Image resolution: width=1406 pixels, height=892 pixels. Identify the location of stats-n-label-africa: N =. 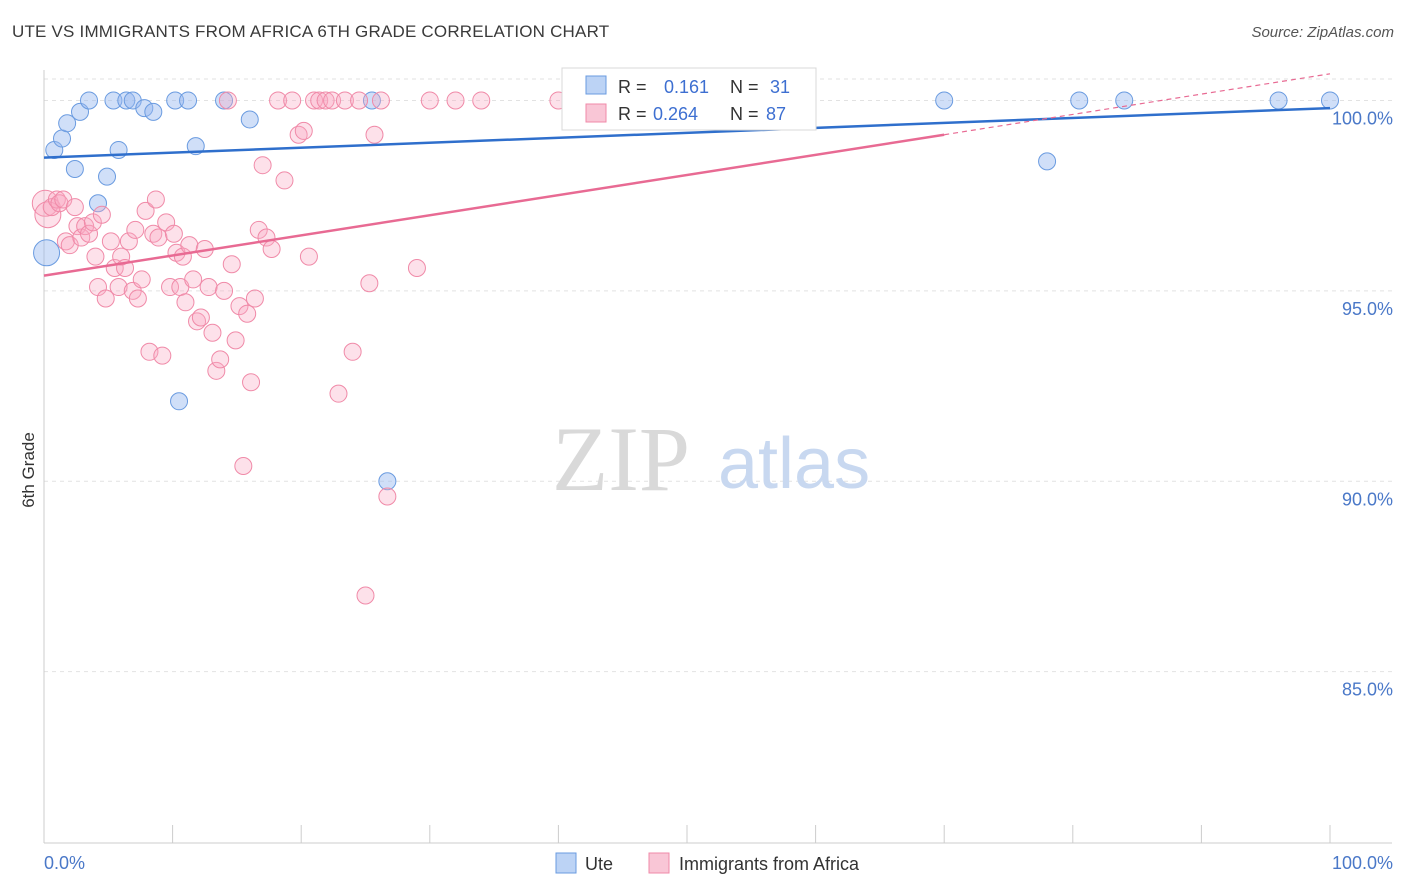
(744, 114).